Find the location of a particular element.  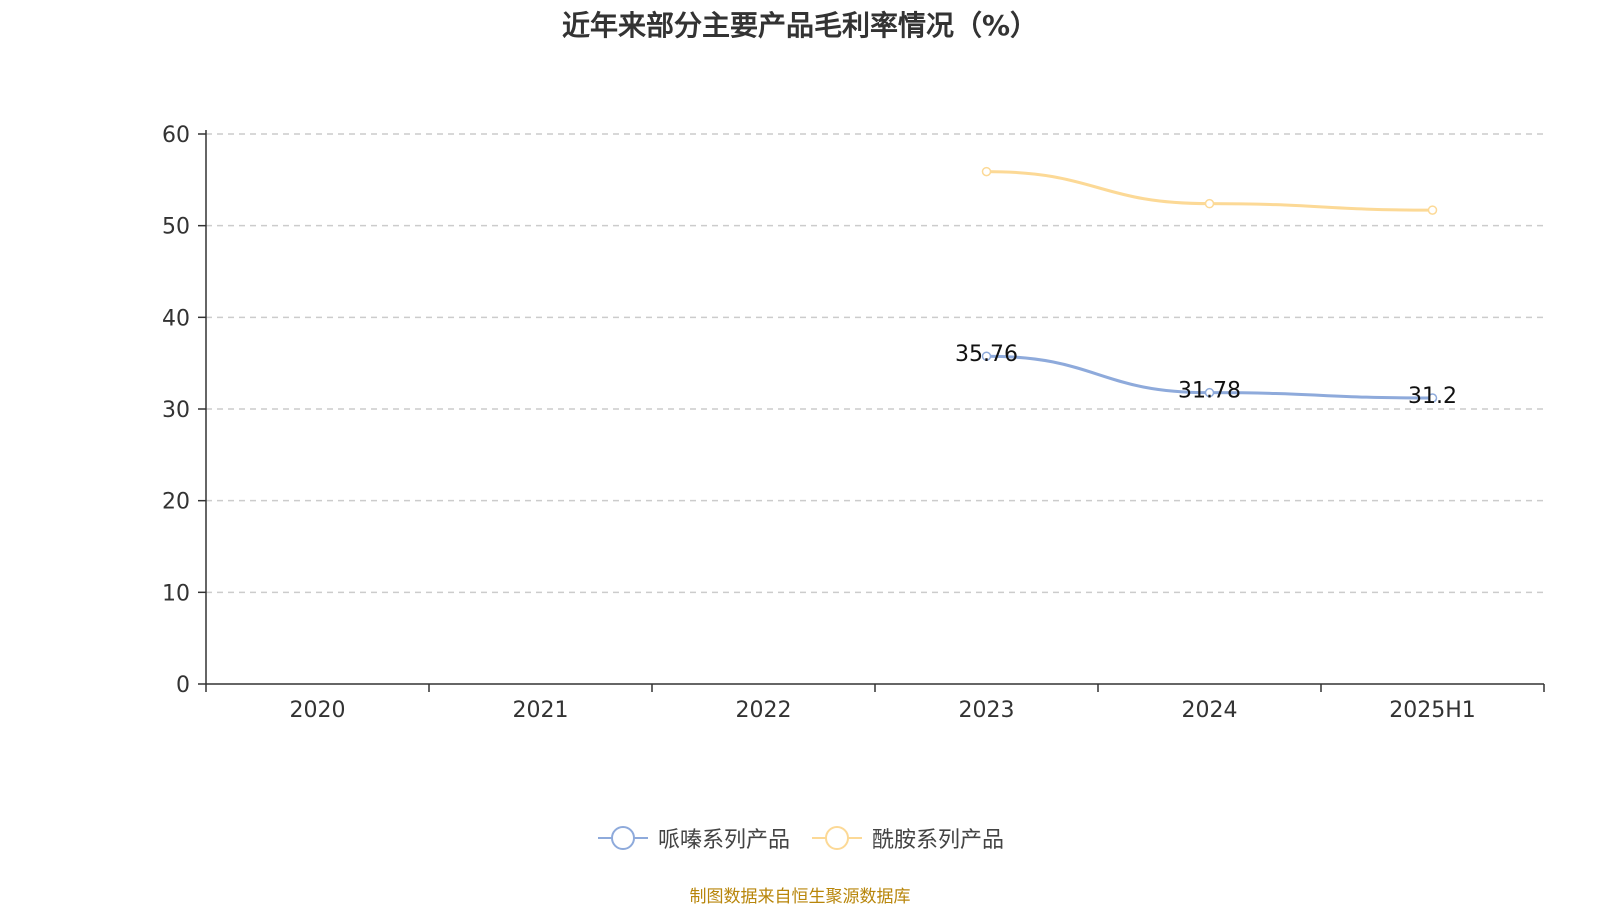

source-note: 制图数据来自恒生聚源数据库 is located at coordinates (800, 897).